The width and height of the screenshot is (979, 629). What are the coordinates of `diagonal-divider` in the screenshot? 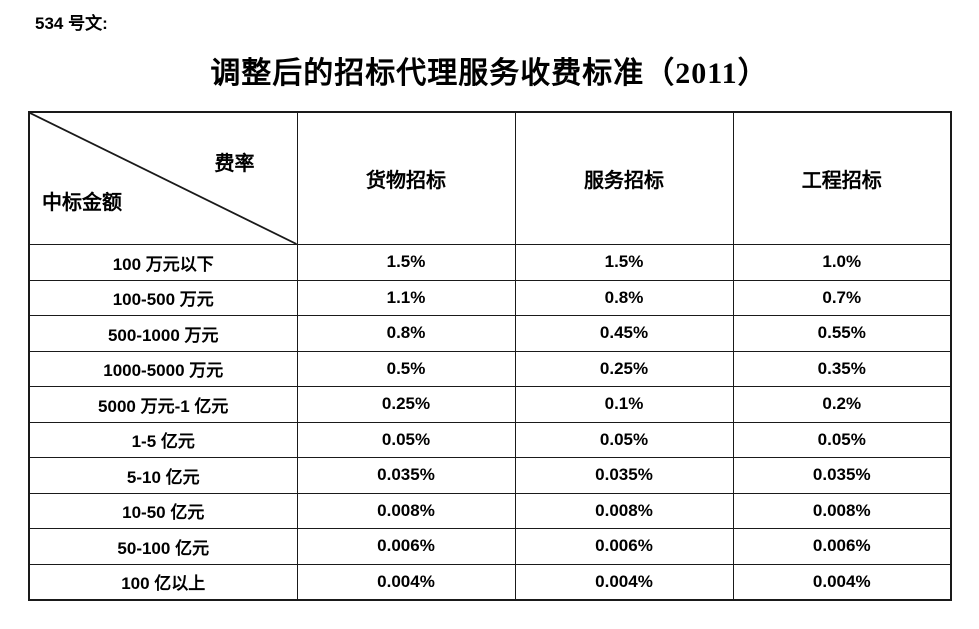 It's located at (163, 178).